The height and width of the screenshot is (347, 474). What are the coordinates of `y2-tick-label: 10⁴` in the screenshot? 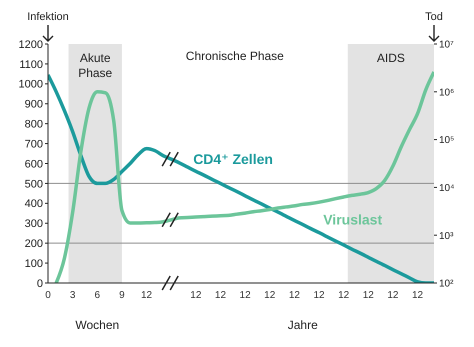 It's located at (446, 188).